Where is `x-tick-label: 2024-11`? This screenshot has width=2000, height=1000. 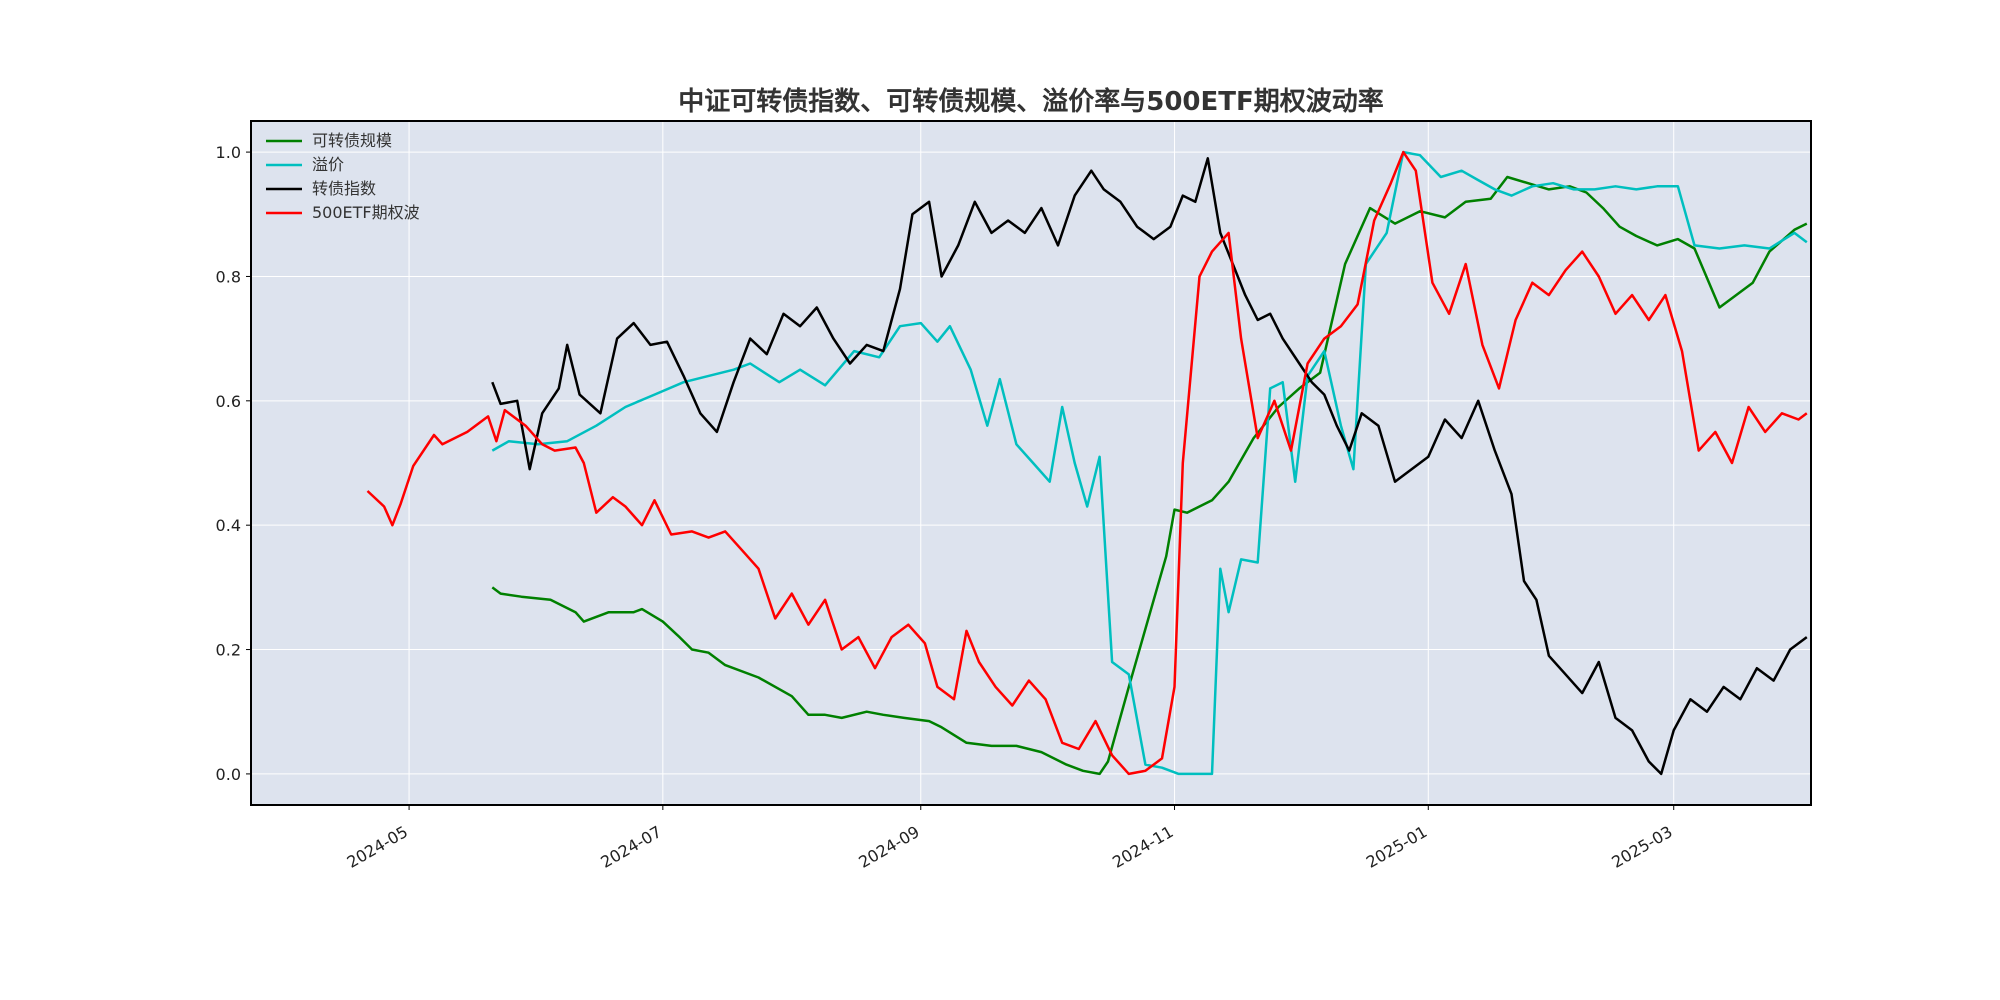 x-tick-label: 2024-11 is located at coordinates (1142, 847).